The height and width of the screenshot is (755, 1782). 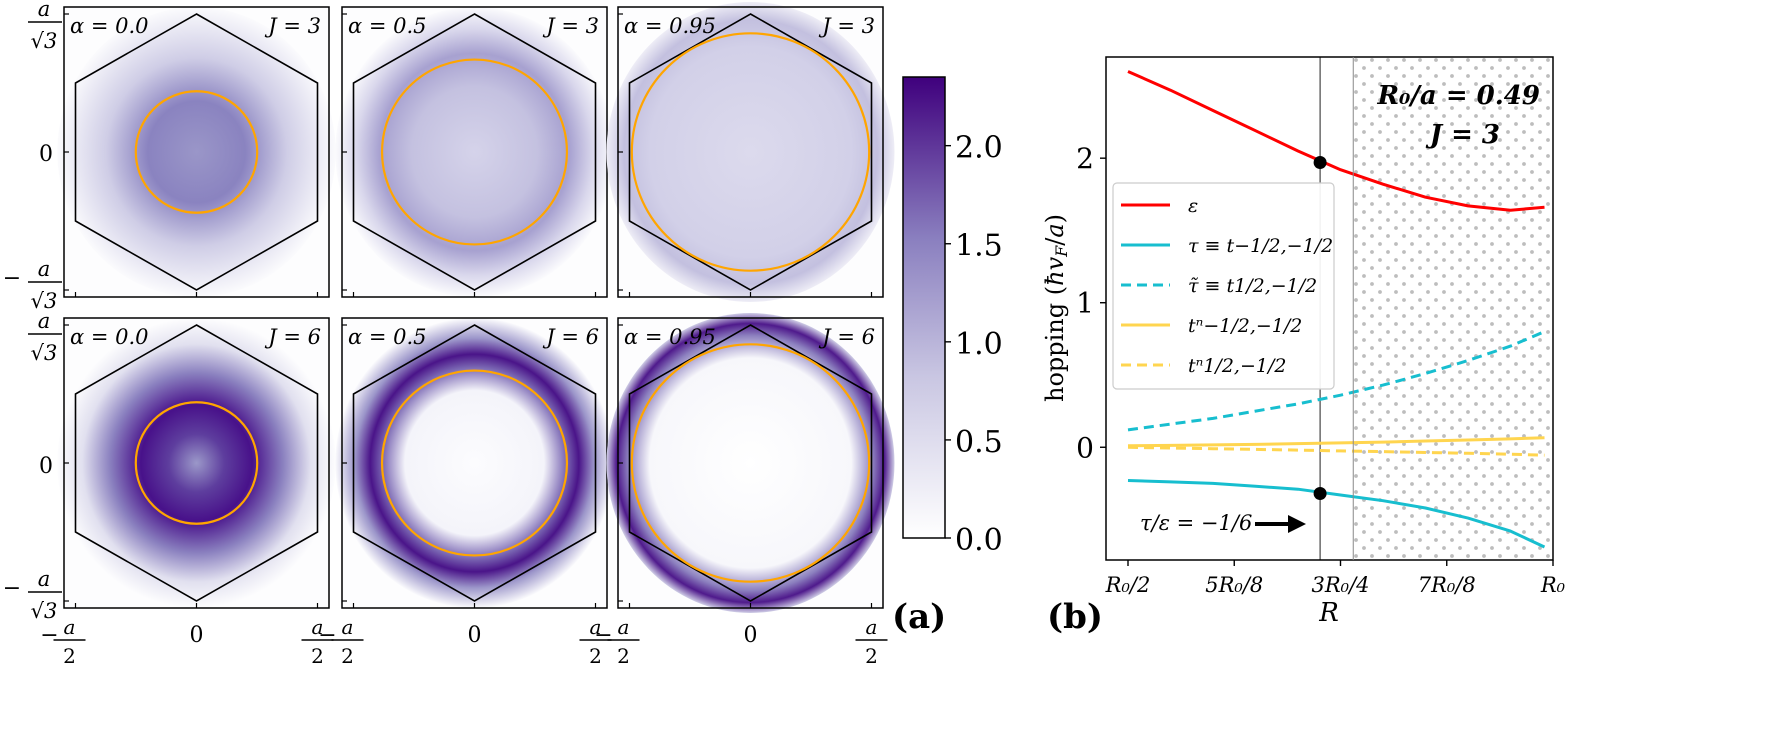 I want to click on x-tick-labels-a: − a20 a2− a20 a2− a20 a2, so click(x=464, y=641).